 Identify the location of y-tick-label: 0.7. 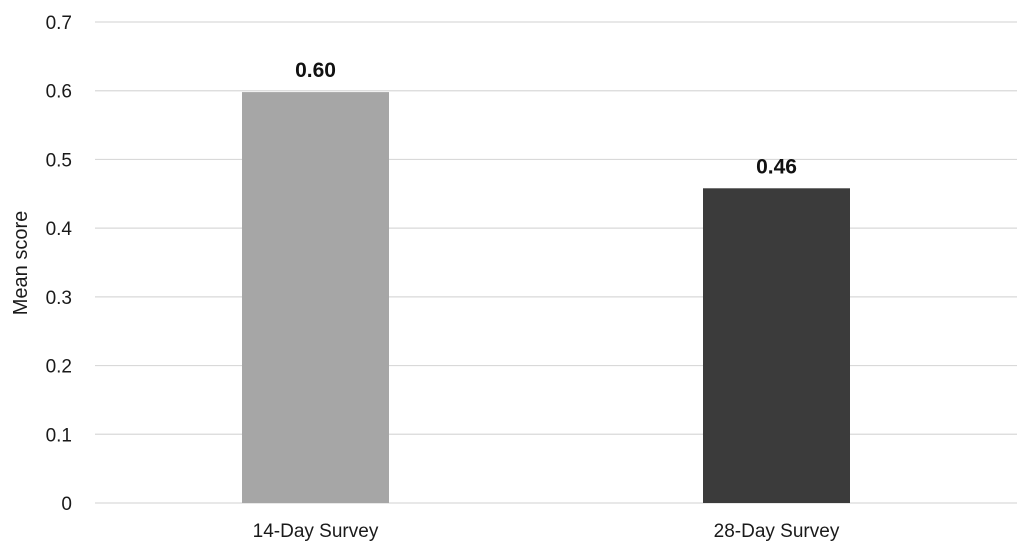
(59, 23).